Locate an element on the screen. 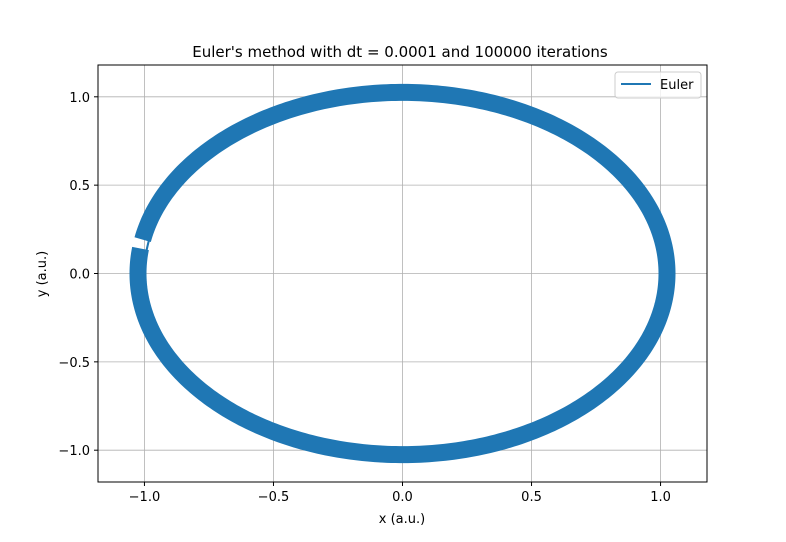 Image resolution: width=786 pixels, height=542 pixels. y-axis-ticks: −1.0 −0.5 0.0 0.5 1.0 is located at coordinates (78, 275).